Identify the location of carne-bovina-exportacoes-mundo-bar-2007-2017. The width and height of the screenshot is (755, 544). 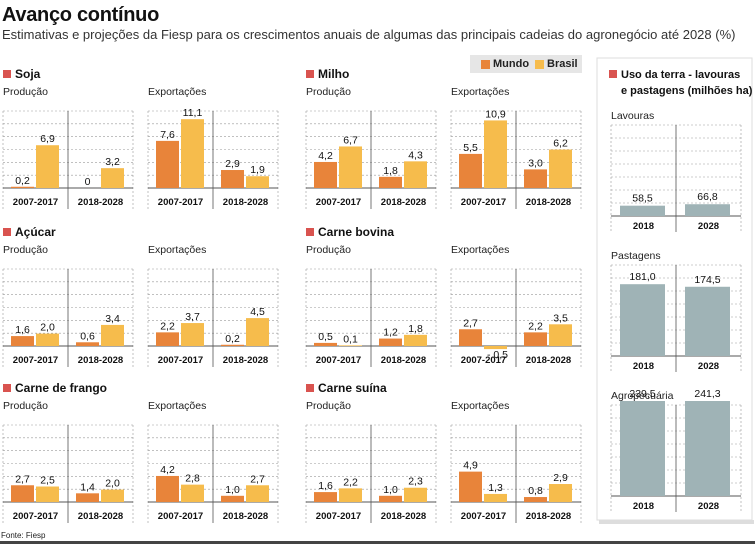
(470, 337).